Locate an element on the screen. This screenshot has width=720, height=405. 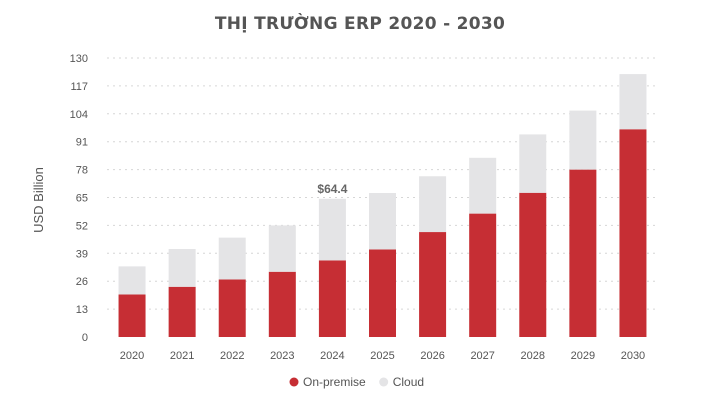
x-tick-label: 2029 is located at coordinates (583, 356).